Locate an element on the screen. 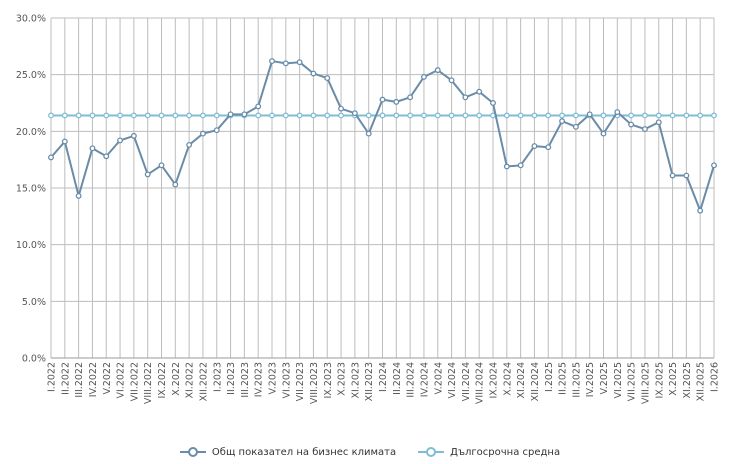 This screenshot has width=740, height=464. x-tick-label: XI.2023 is located at coordinates (355, 380).